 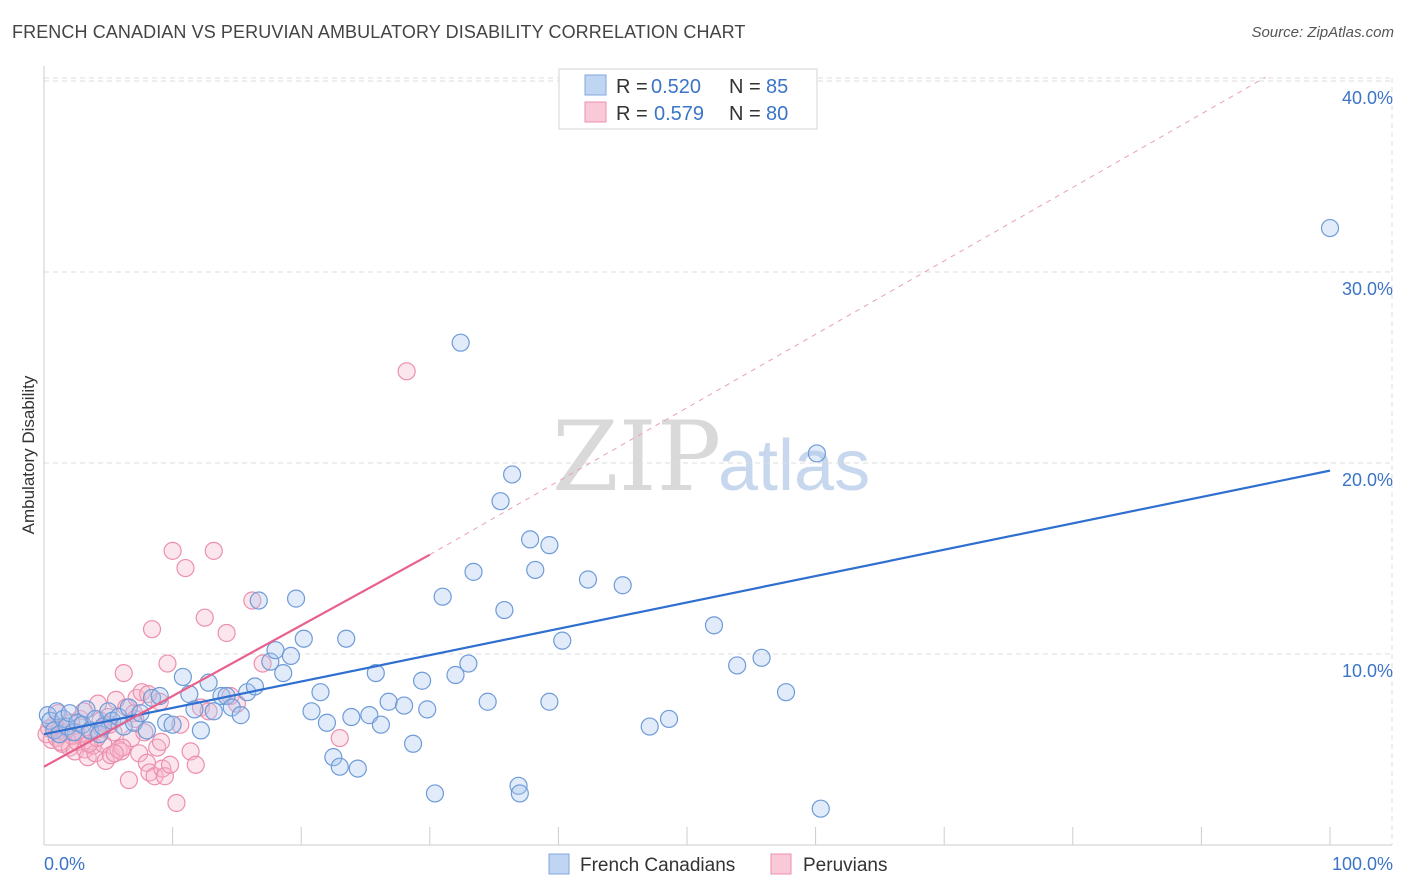 What do you see at coordinates (781, 864) in the screenshot?
I see `legend-swatch-peruvians` at bounding box center [781, 864].